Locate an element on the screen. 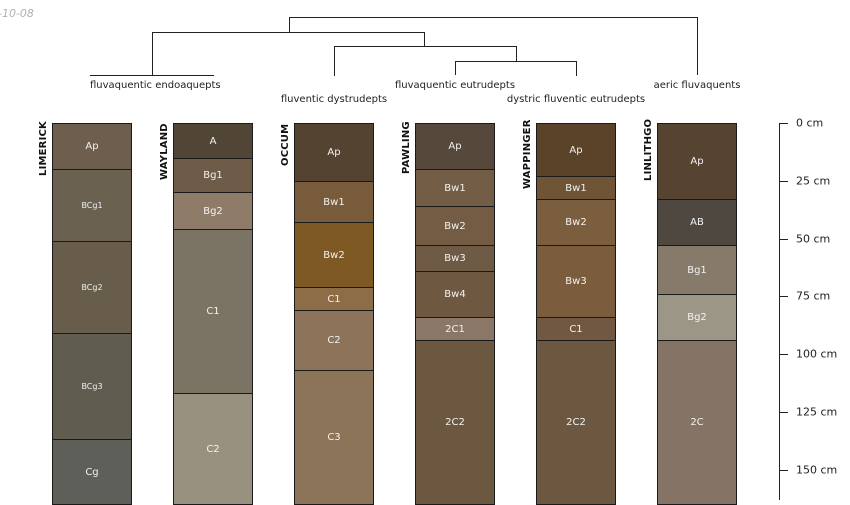 The height and width of the screenshot is (505, 850). horizon-label: BCg2 is located at coordinates (92, 287).